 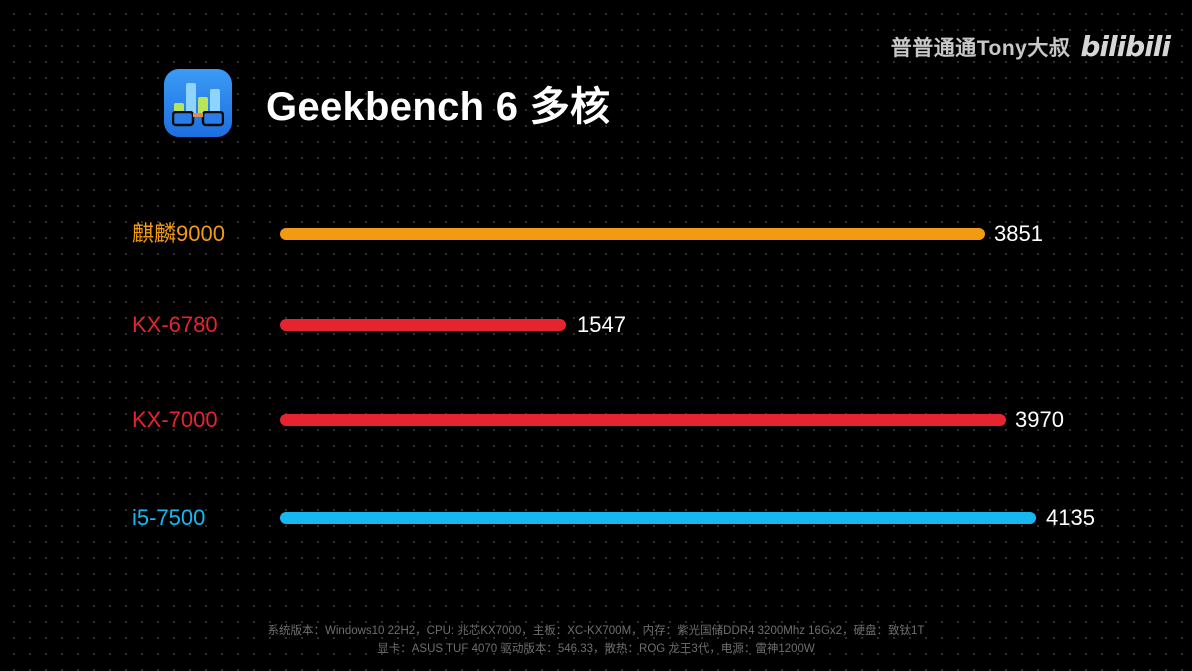 What do you see at coordinates (198, 103) in the screenshot?
I see `geekbench-icon` at bounding box center [198, 103].